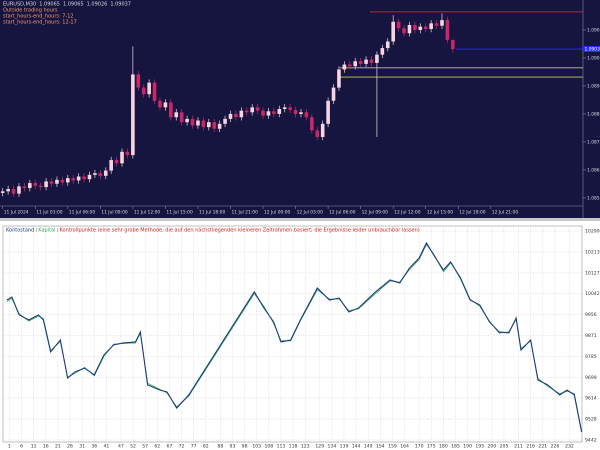  I want to click on x-tick-label: 134, so click(331, 447).